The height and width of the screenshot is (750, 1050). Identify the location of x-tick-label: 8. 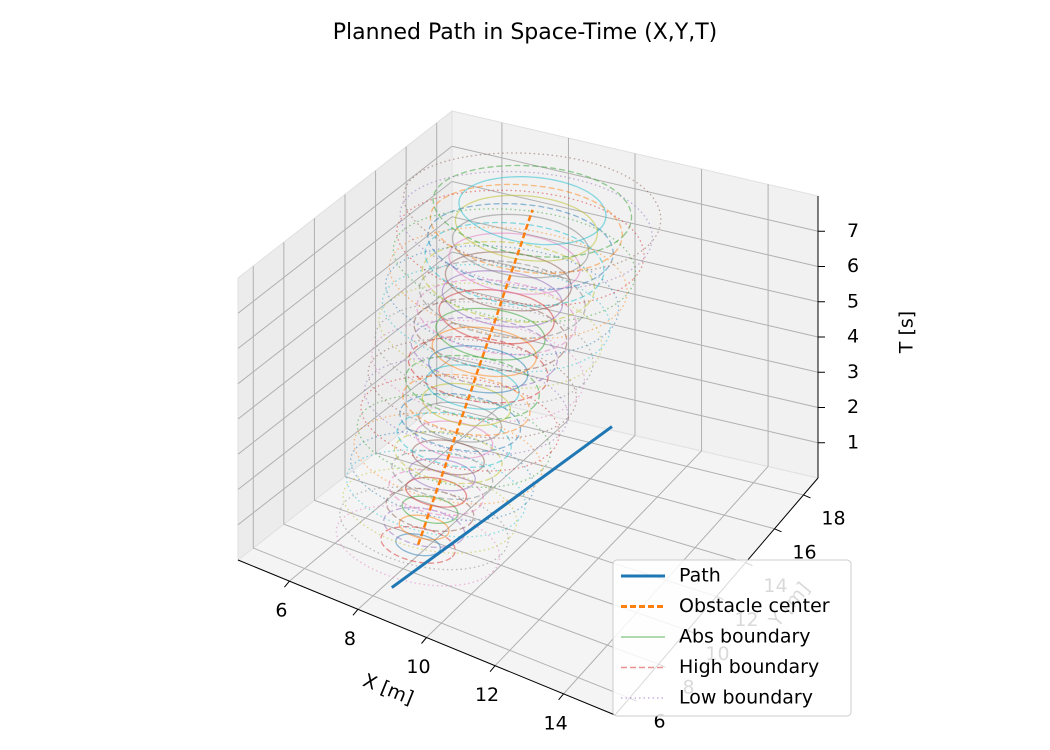
(350, 639).